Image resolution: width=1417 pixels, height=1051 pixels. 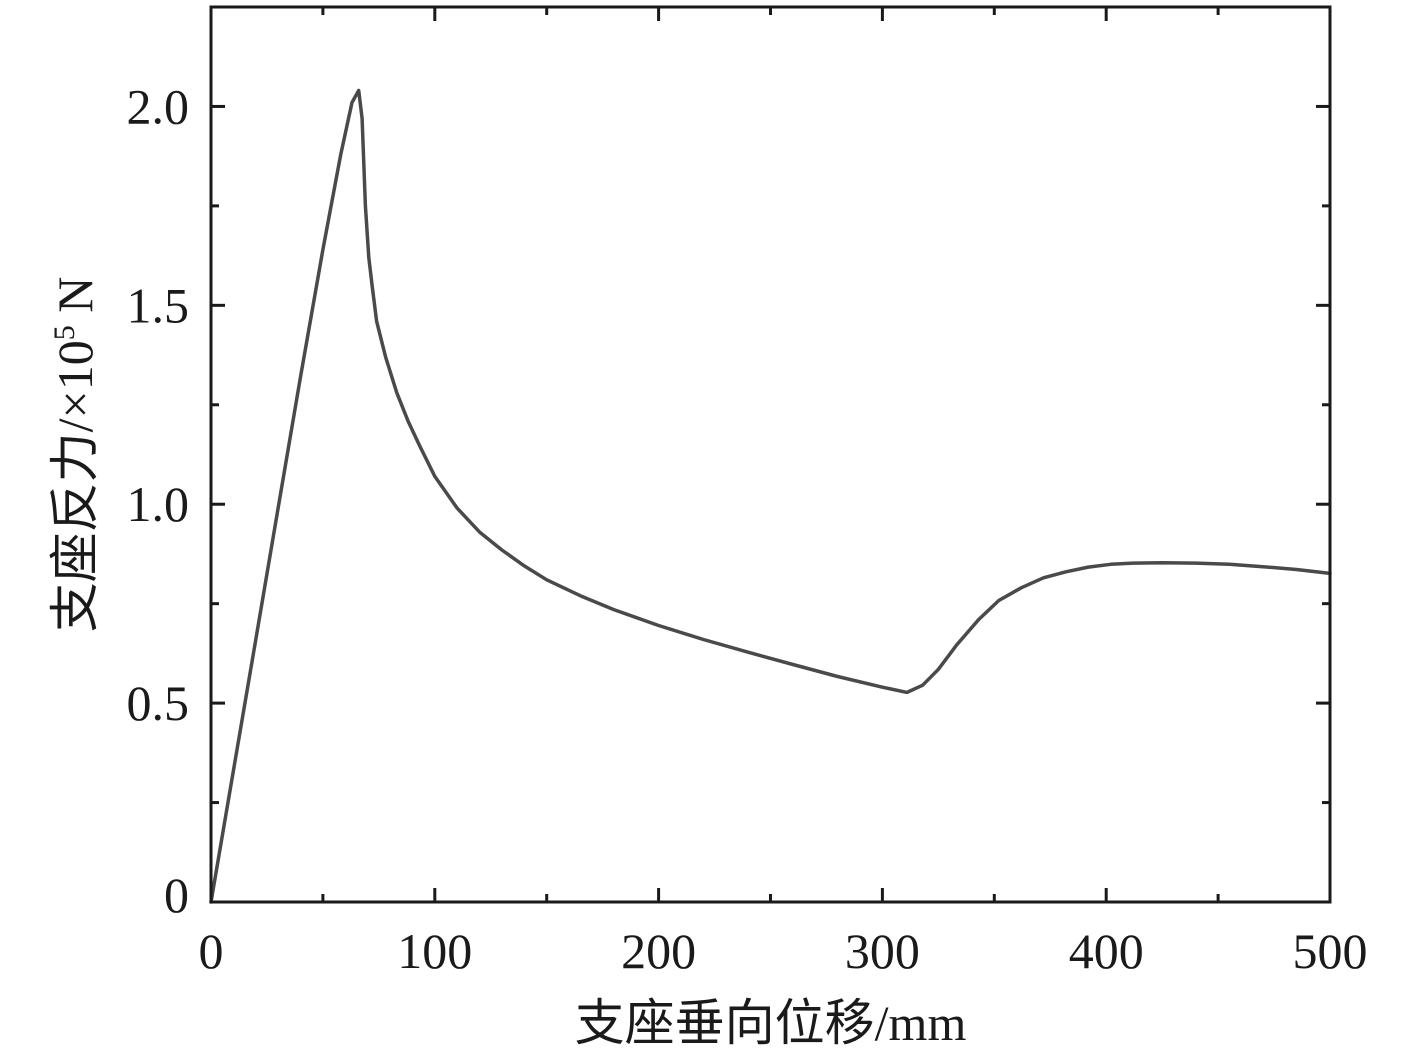 What do you see at coordinates (771, 1023) in the screenshot?
I see `x-axis-label: 支座垂向位移/mm` at bounding box center [771, 1023].